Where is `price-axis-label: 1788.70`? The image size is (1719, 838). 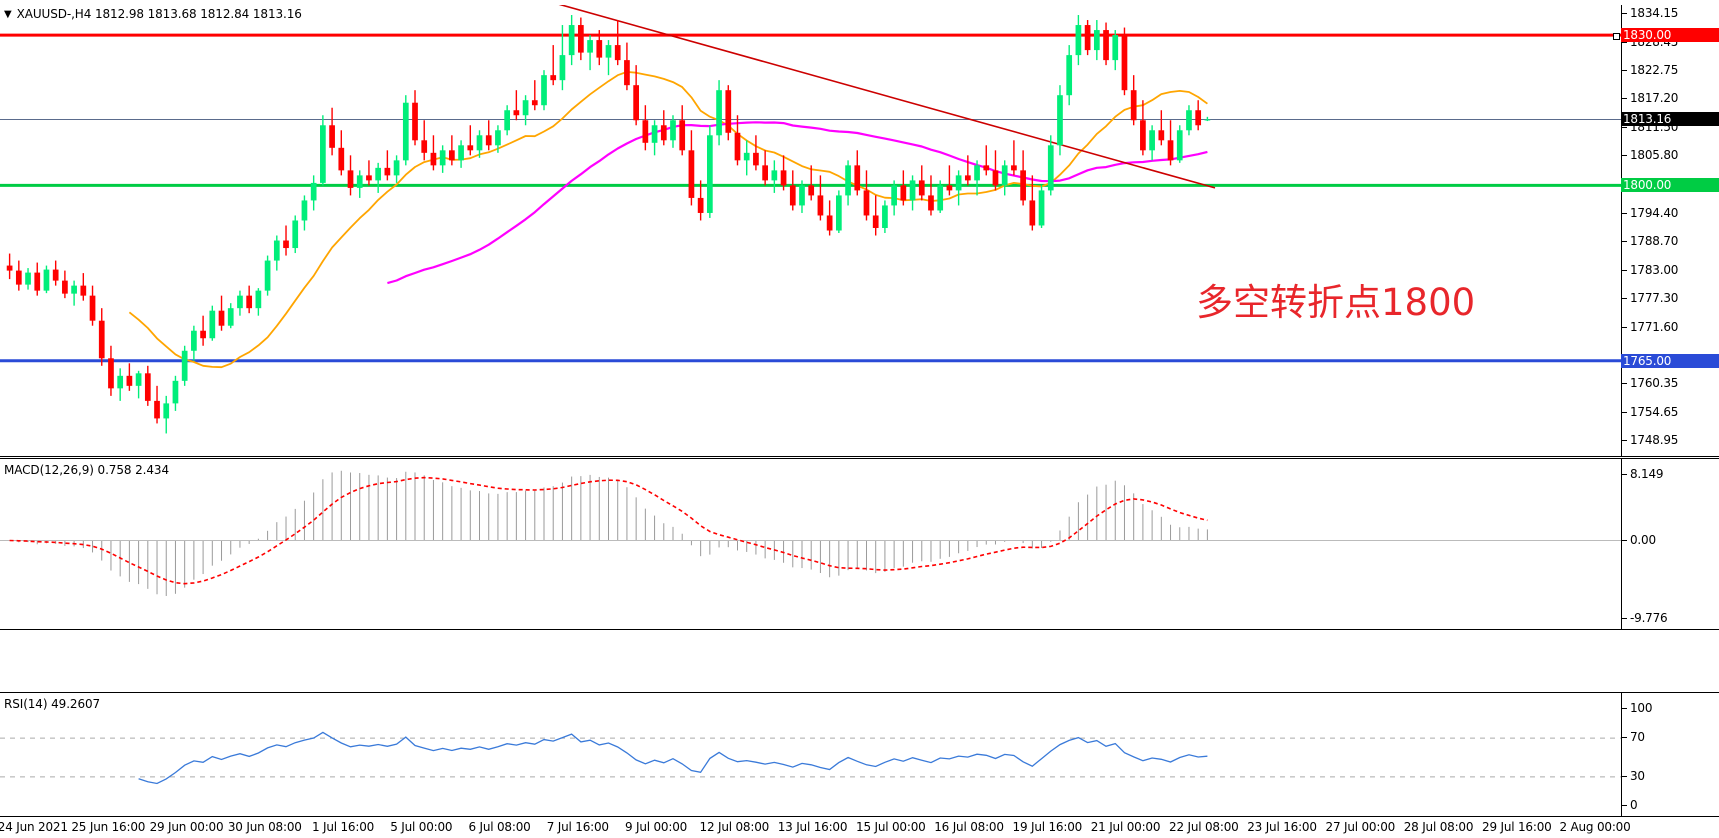 price-axis-label: 1788.70 is located at coordinates (1654, 241).